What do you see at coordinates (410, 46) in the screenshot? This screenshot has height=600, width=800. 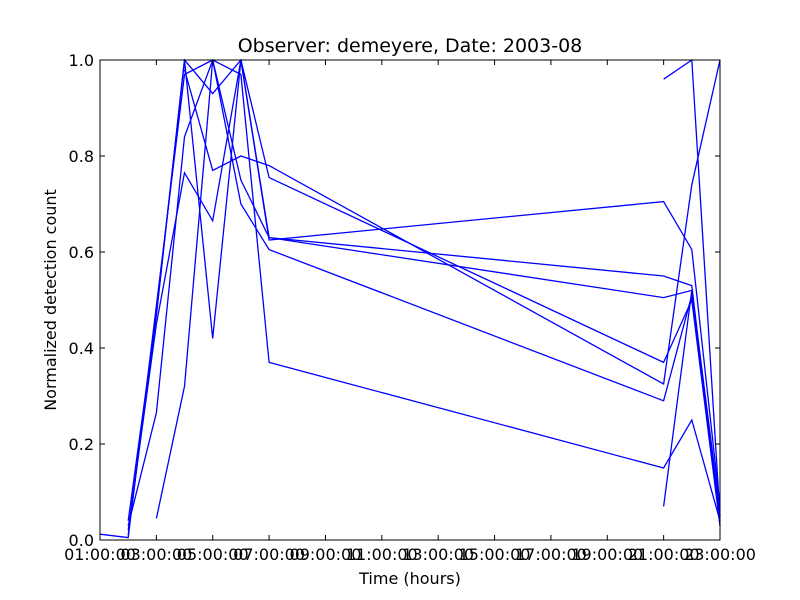 I see `chart-title: Observer: demeyere, Date: 2003-08` at bounding box center [410, 46].